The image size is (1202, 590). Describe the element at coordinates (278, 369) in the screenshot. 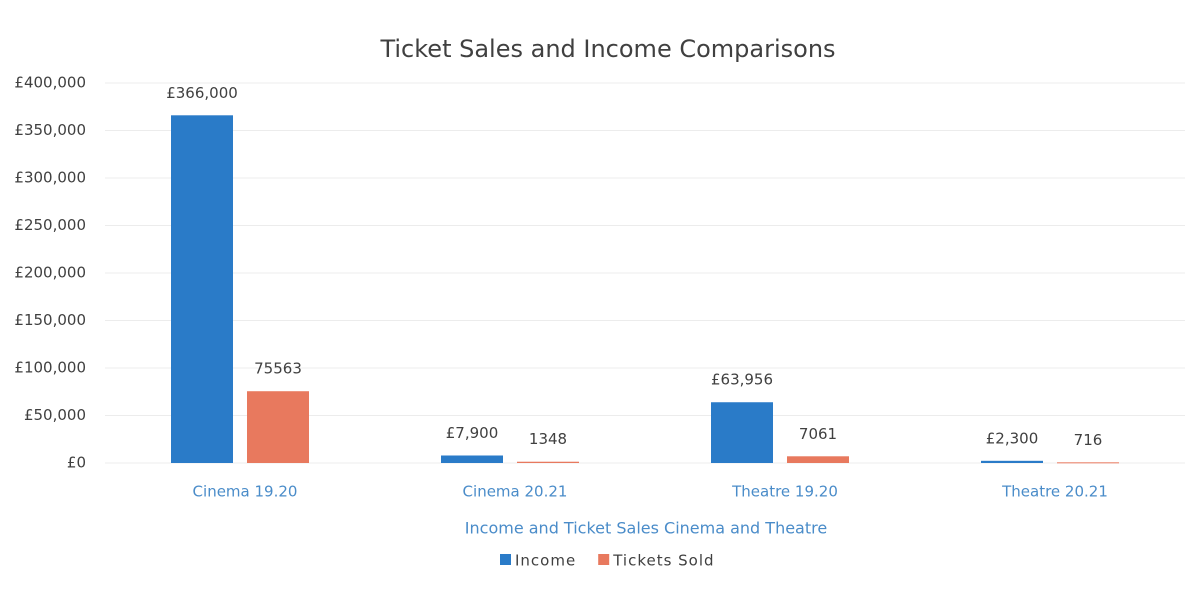

I see `data-label: 75563` at that location.